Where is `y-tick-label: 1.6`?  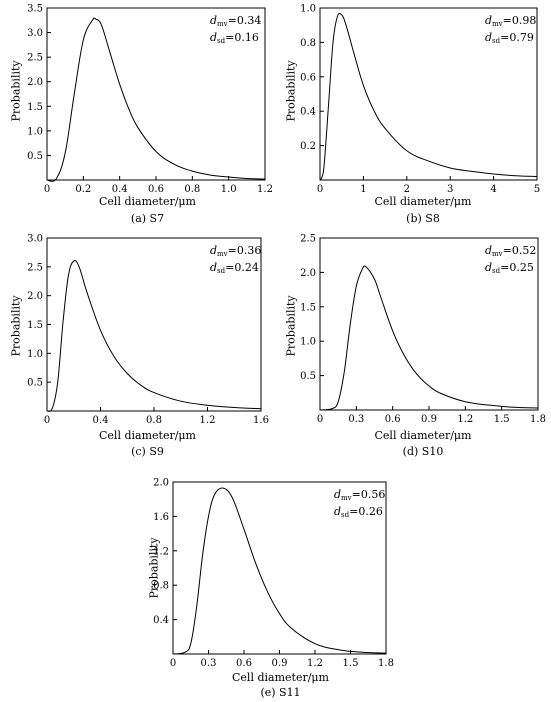
y-tick-label: 1.6 is located at coordinates (161, 517).